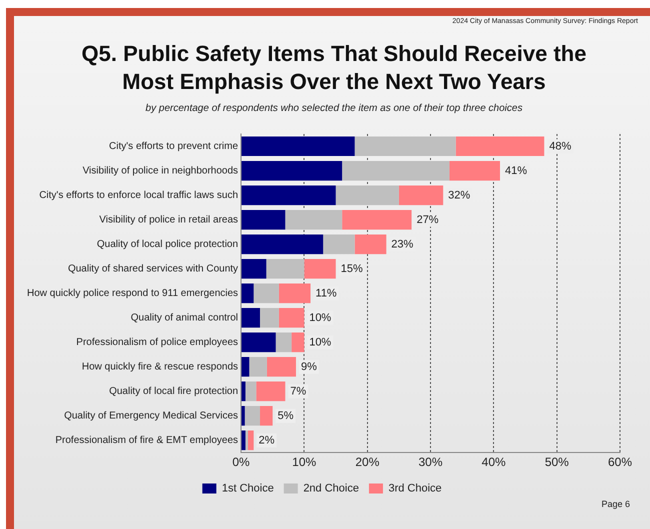 The width and height of the screenshot is (650, 529). Describe the element at coordinates (415, 488) in the screenshot. I see `legend-label: 3rd Choice` at that location.